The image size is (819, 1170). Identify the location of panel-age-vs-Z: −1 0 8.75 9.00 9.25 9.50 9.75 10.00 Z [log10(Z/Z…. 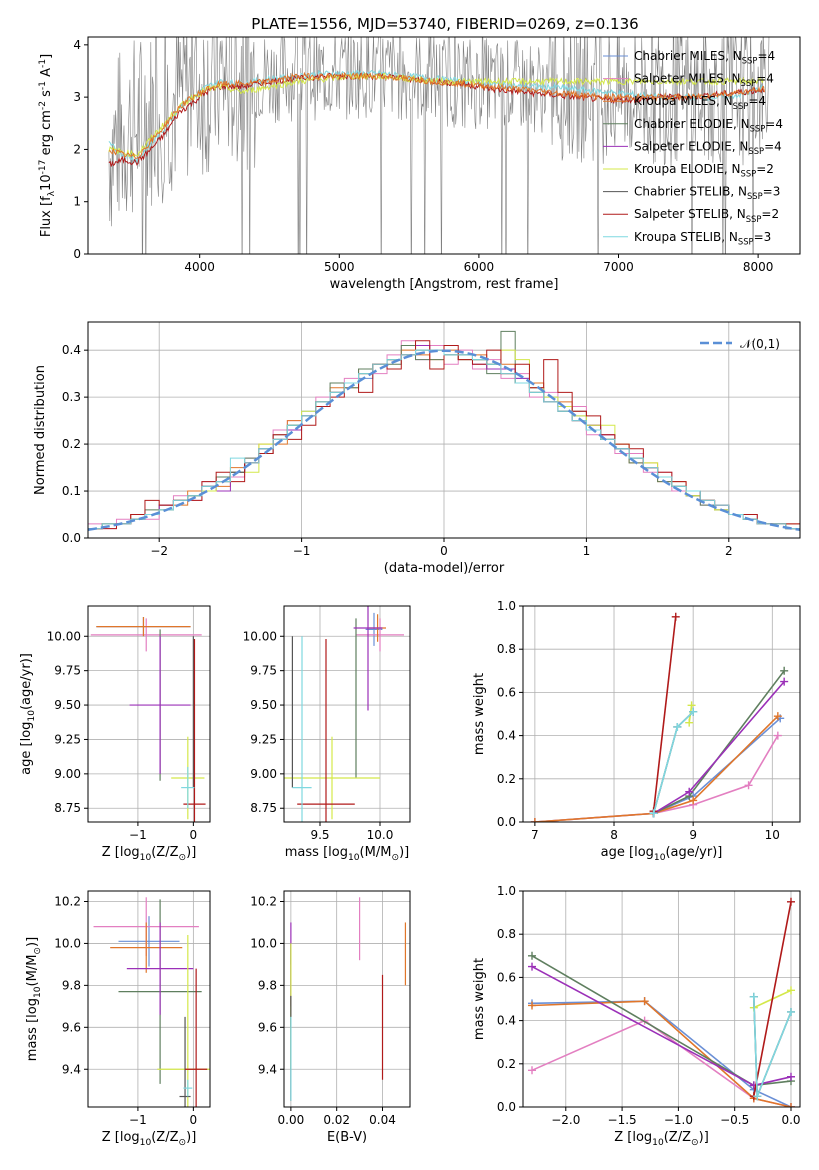
(115, 734).